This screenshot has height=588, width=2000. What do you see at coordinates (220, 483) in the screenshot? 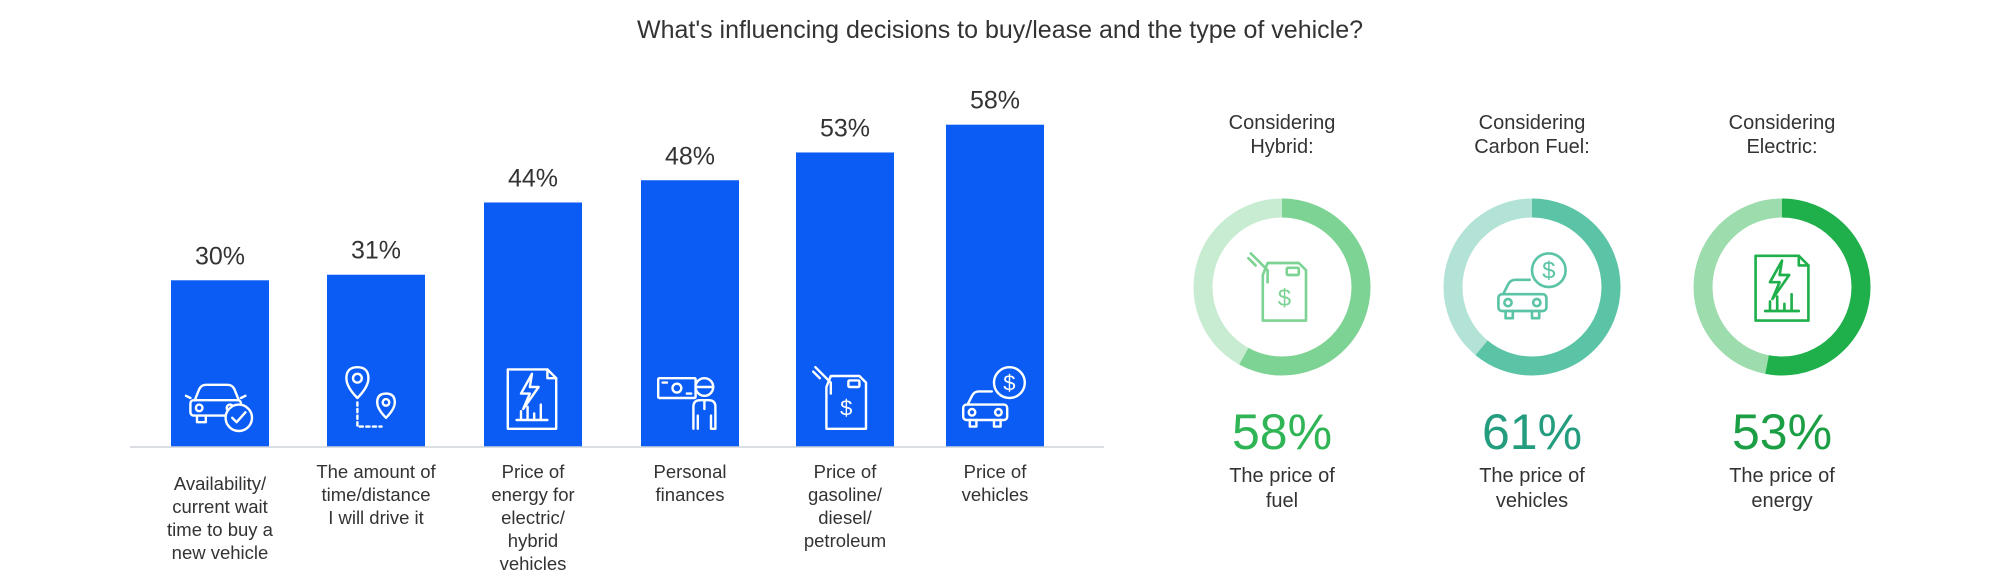
I see `category-label-line: Availability/` at bounding box center [220, 483].